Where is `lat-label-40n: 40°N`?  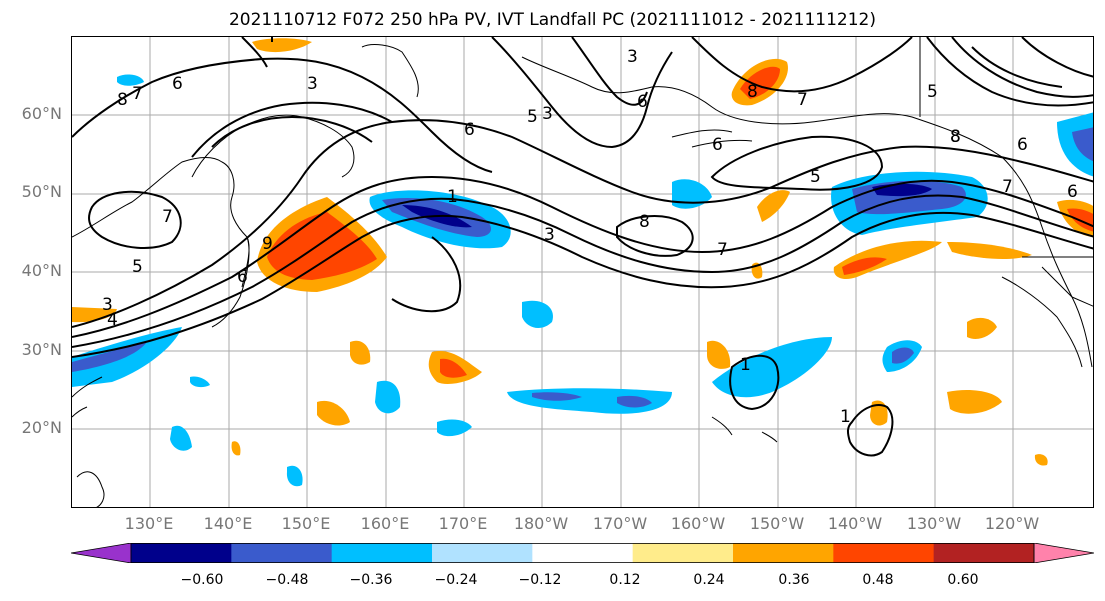 lat-label-40n: 40°N is located at coordinates (41, 270).